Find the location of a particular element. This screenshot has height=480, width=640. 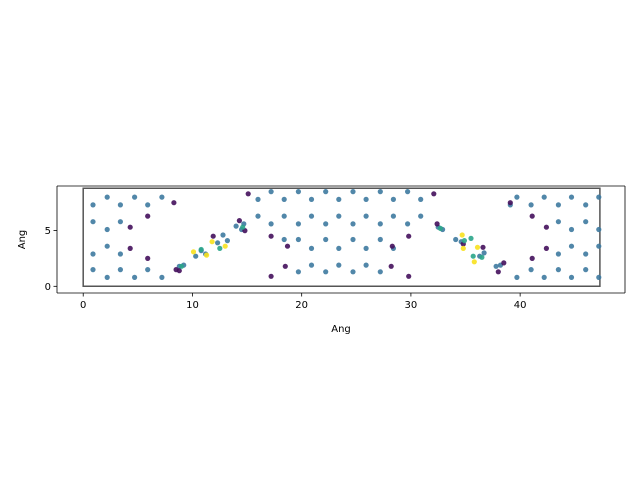

x-tick-label: 0 is located at coordinates (83, 305).